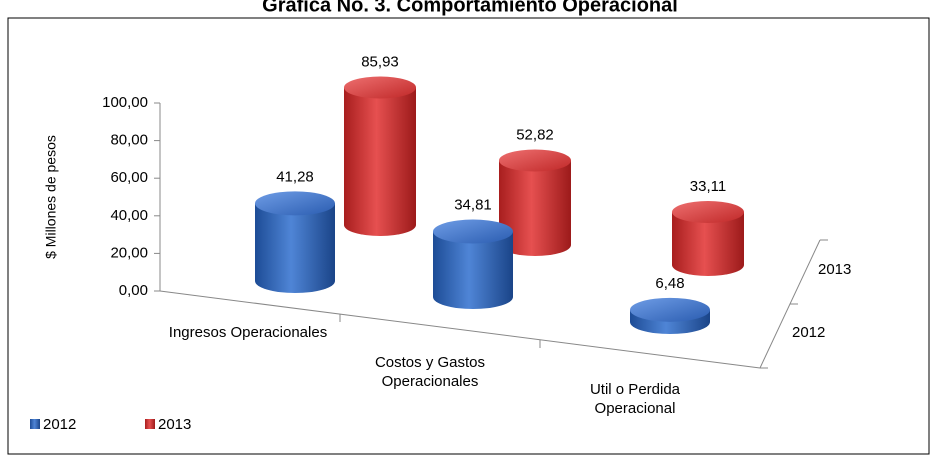 This screenshot has height=456, width=938. What do you see at coordinates (174, 424) in the screenshot?
I see `legend-label: 2013` at bounding box center [174, 424].